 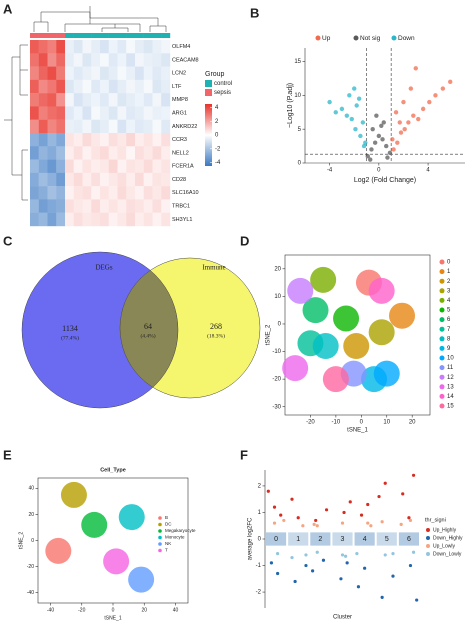 What do you see at coordinates (385, 180) in the screenshot?
I see `x-axis-label: Log2 (Fold Change)` at bounding box center [385, 180].